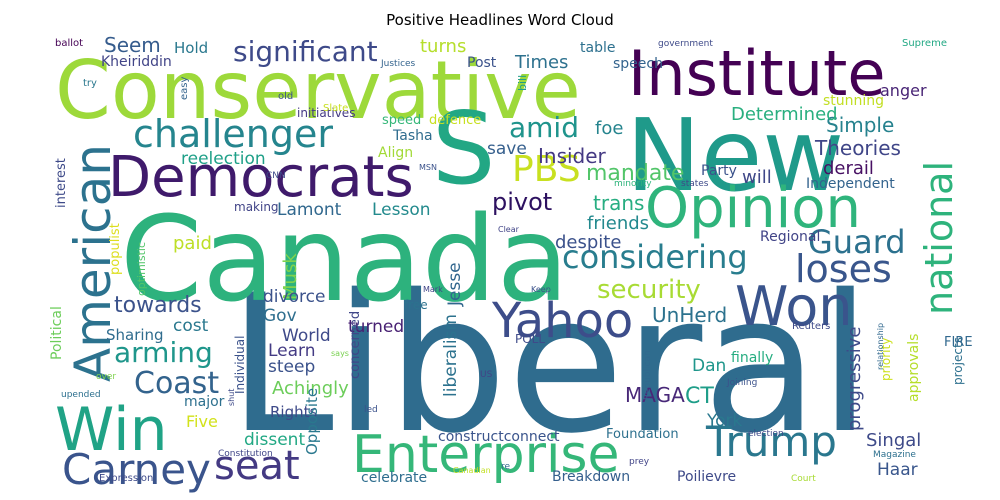  What do you see at coordinates (924, 43) in the screenshot?
I see `word-supreme: Supreme` at bounding box center [924, 43].